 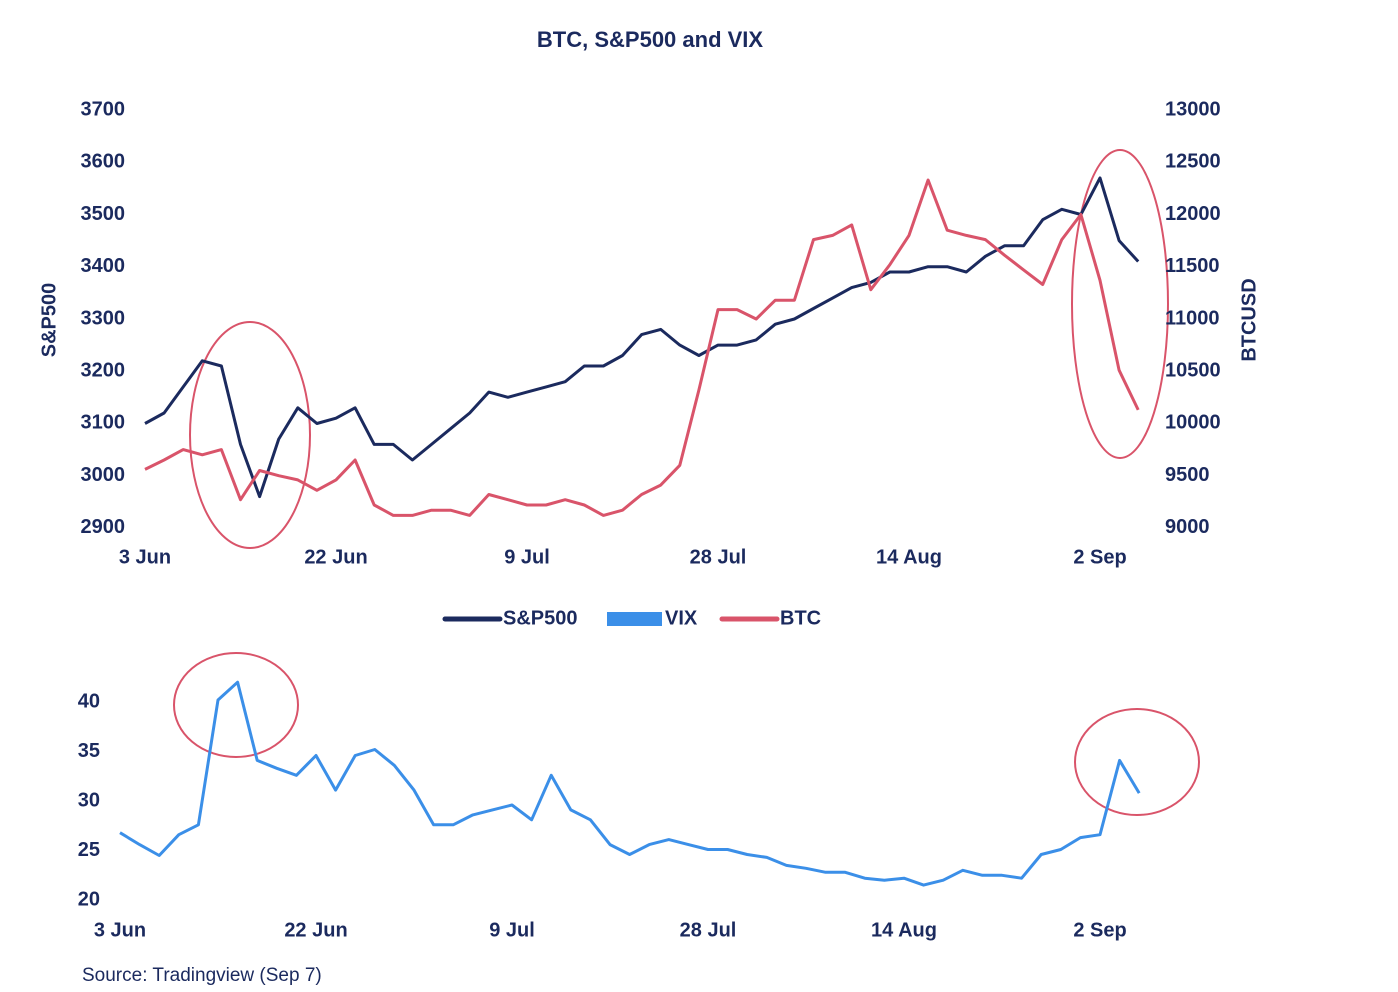 I want to click on legend-label: BTC, so click(x=800, y=618).